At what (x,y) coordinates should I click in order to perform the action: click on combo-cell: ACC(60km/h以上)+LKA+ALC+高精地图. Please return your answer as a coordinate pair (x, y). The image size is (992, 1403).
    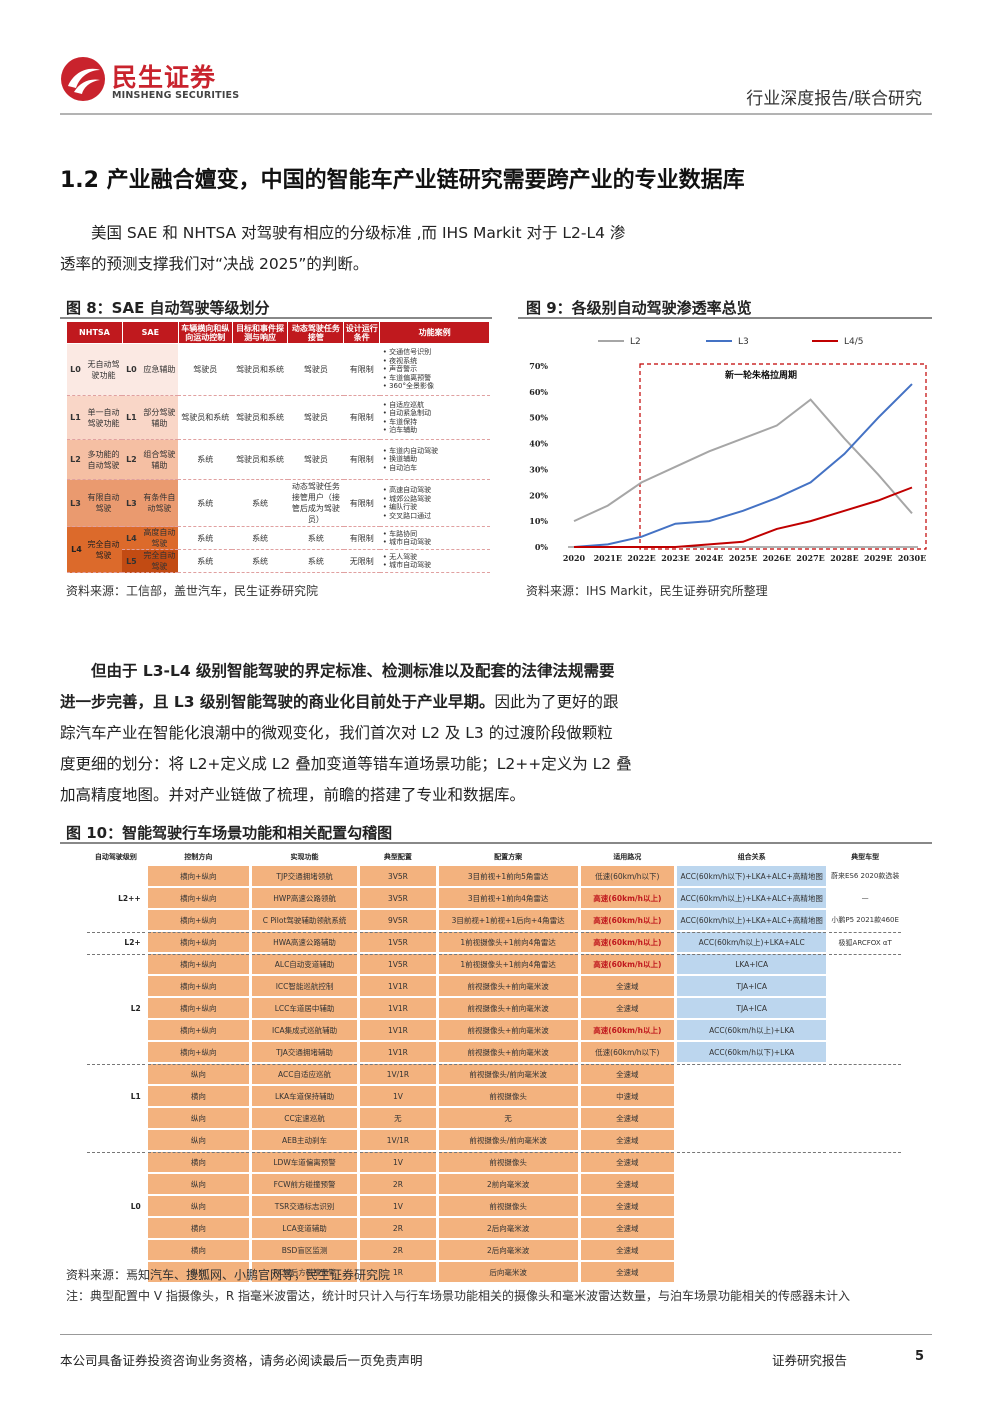
    Looking at the image, I should click on (752, 898).